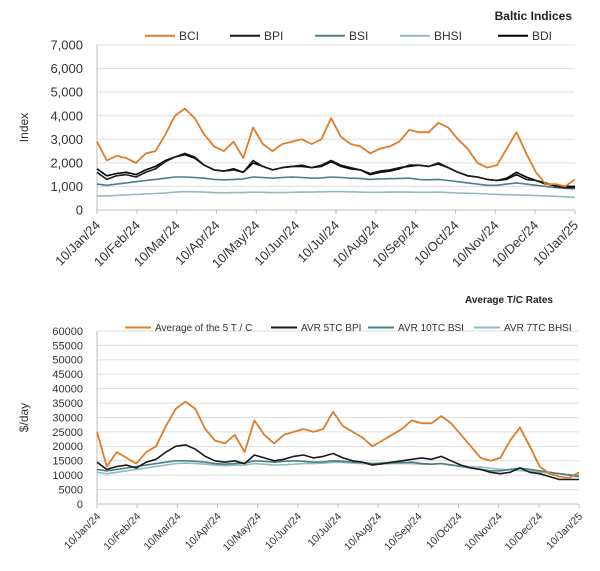  I want to click on y-tick-label: 15000, so click(67, 462).